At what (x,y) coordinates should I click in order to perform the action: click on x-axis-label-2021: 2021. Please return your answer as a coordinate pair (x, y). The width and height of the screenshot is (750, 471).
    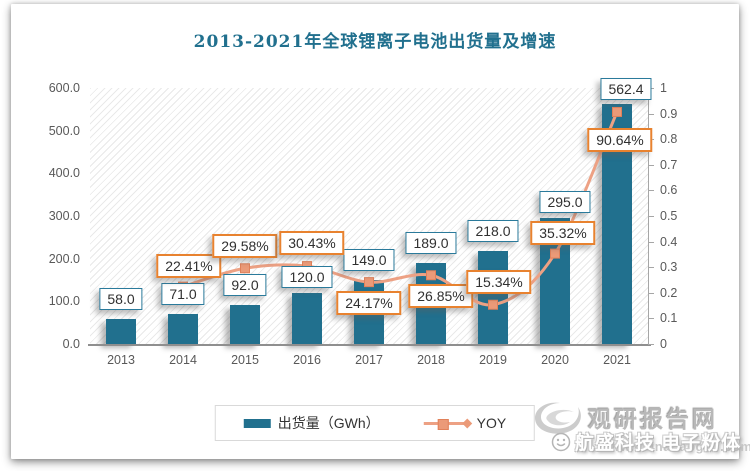
    Looking at the image, I should click on (617, 360).